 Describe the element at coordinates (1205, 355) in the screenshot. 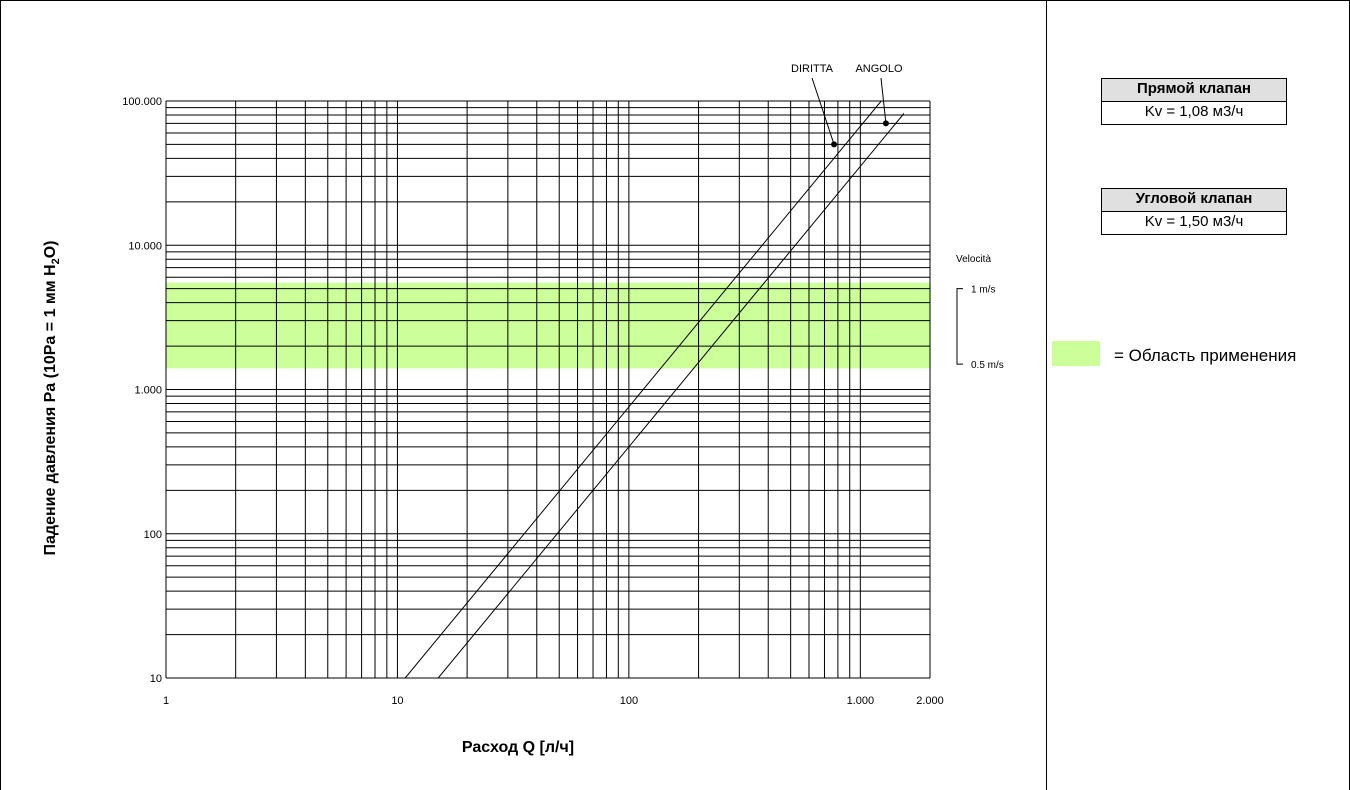

I see `application-zone-label: = Область применения` at that location.